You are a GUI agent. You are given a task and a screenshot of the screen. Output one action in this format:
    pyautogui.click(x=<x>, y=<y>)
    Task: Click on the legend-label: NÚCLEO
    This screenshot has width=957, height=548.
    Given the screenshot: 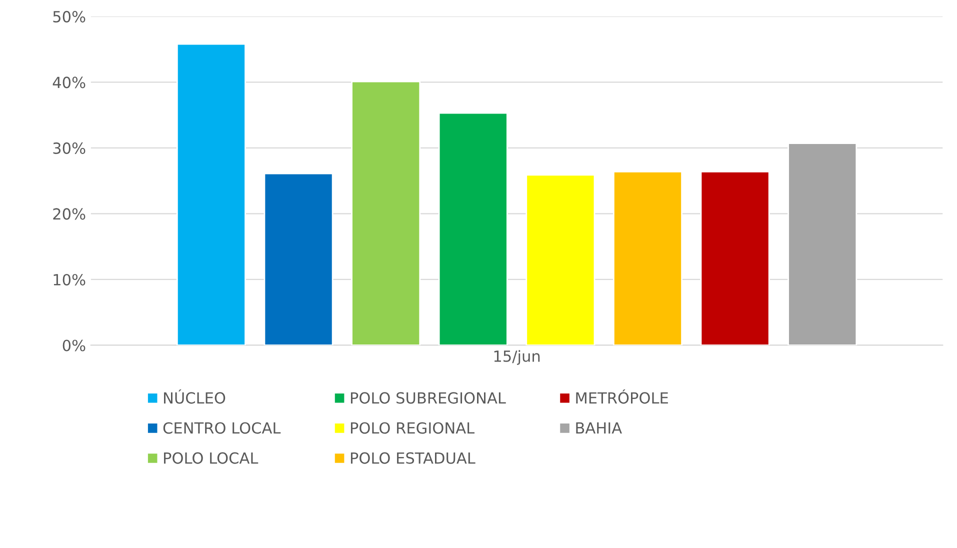 What is the action you would take?
    pyautogui.click(x=195, y=396)
    